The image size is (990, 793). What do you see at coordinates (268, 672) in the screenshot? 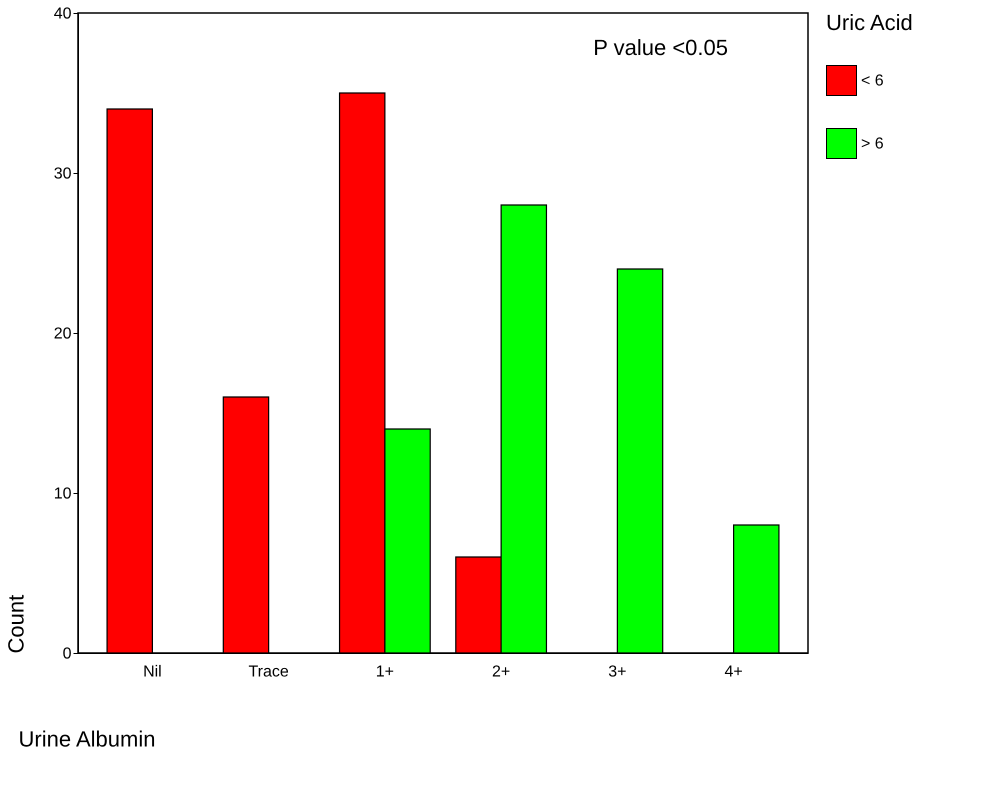
I see `x-tick-label: Trace` at bounding box center [268, 672].